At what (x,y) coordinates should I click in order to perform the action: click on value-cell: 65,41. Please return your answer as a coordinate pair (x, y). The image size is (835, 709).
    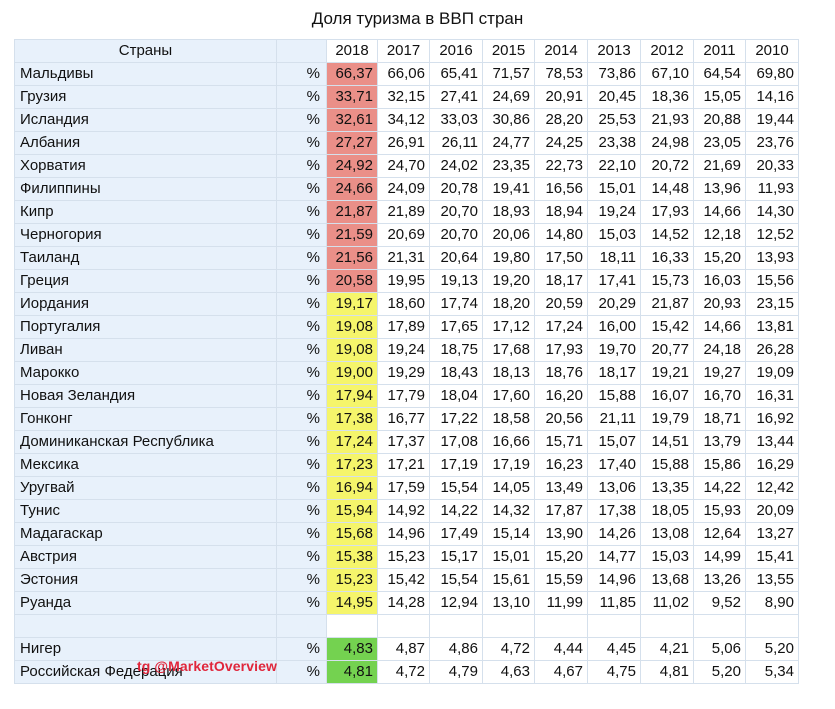
    Looking at the image, I should click on (456, 74).